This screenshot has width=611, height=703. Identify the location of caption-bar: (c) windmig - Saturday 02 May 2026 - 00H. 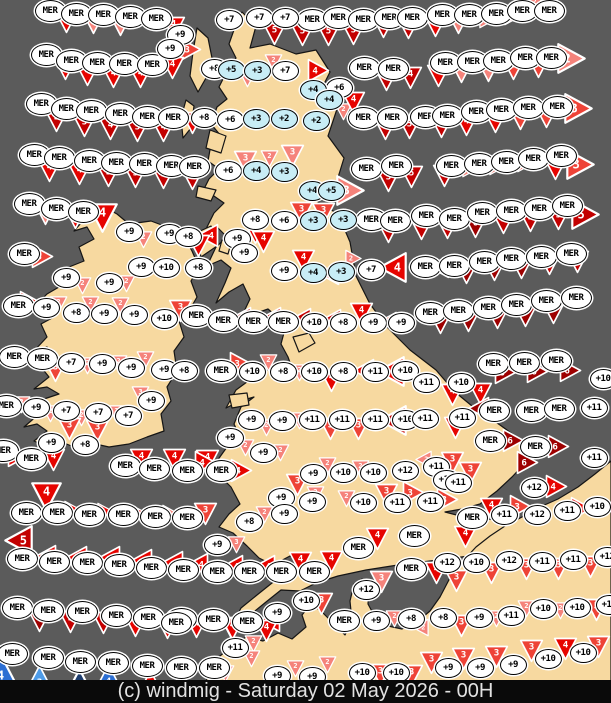
(305, 691).